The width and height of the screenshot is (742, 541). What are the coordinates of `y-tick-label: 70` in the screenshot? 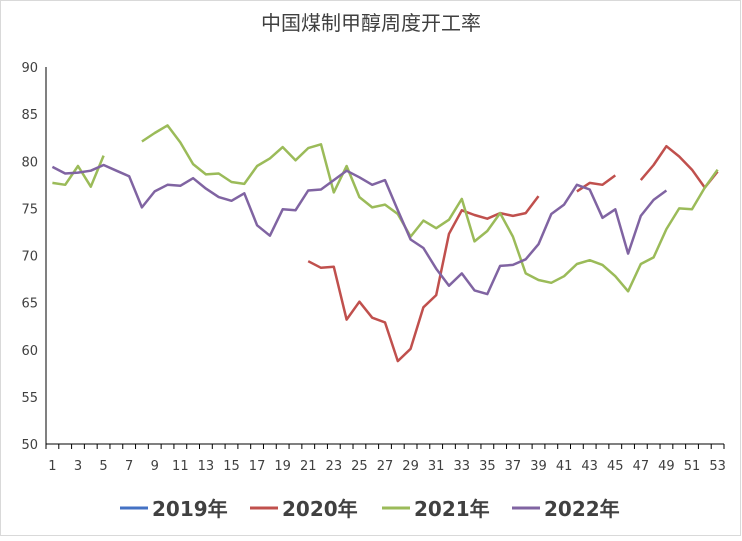 It's located at (29, 257).